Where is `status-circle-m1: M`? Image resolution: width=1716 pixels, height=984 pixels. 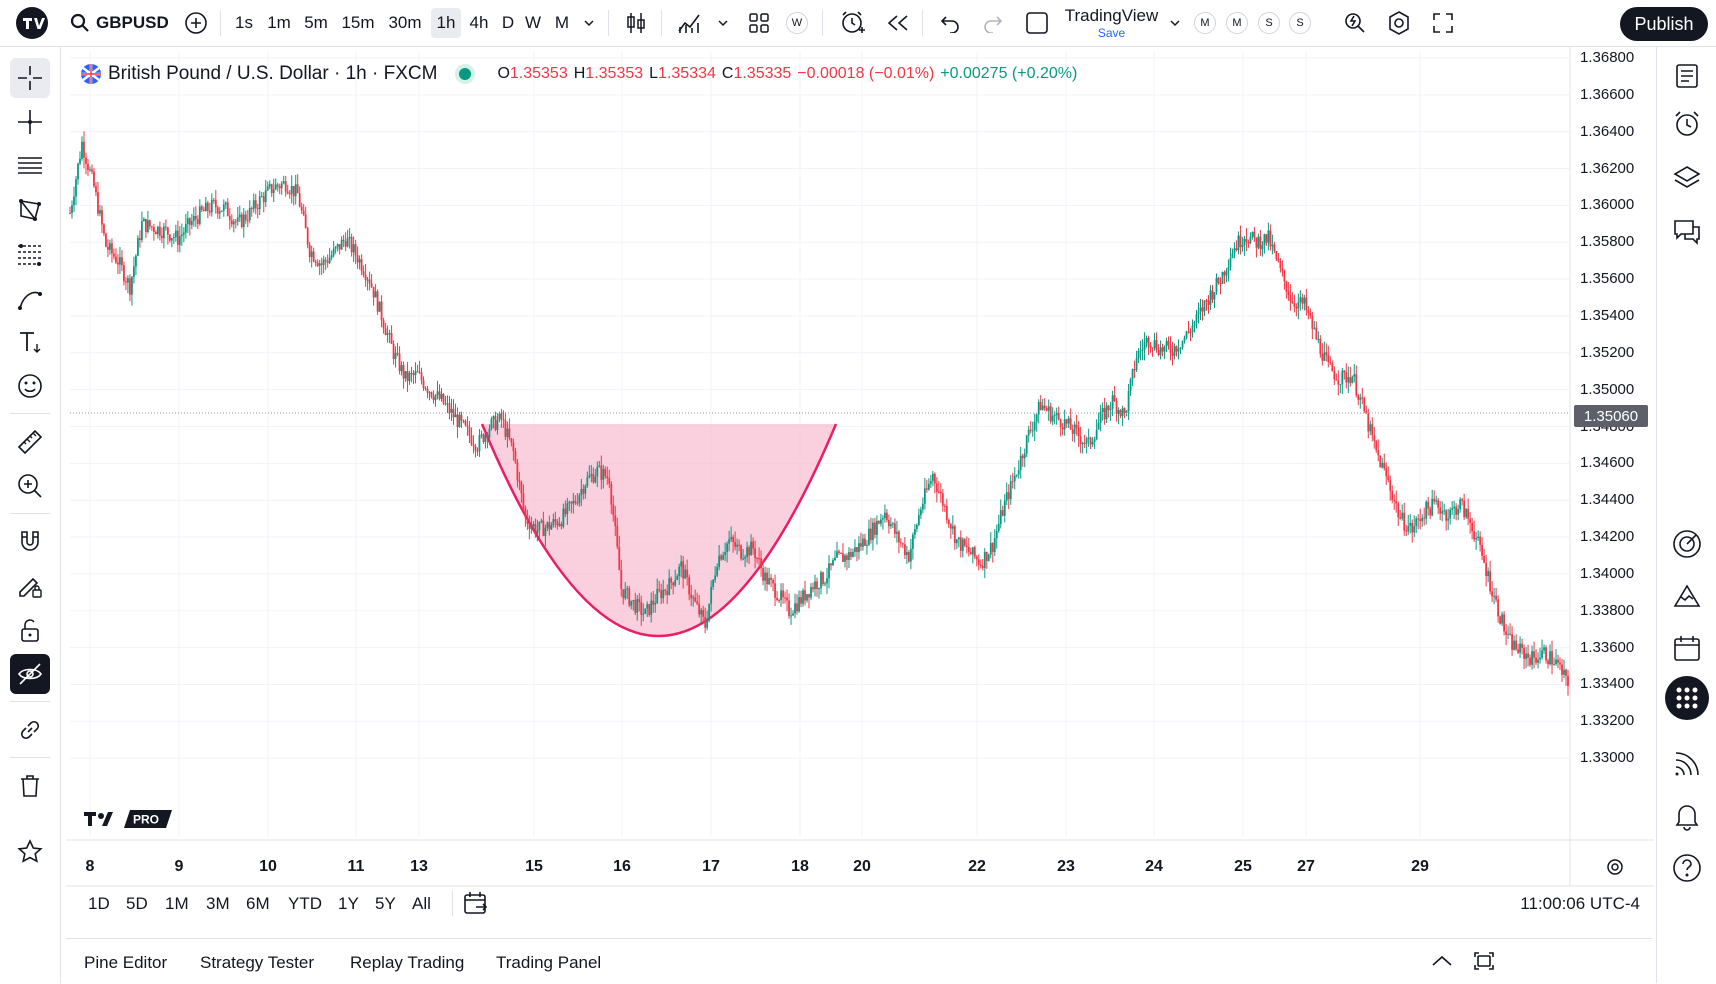 status-circle-m1: M is located at coordinates (1205, 23).